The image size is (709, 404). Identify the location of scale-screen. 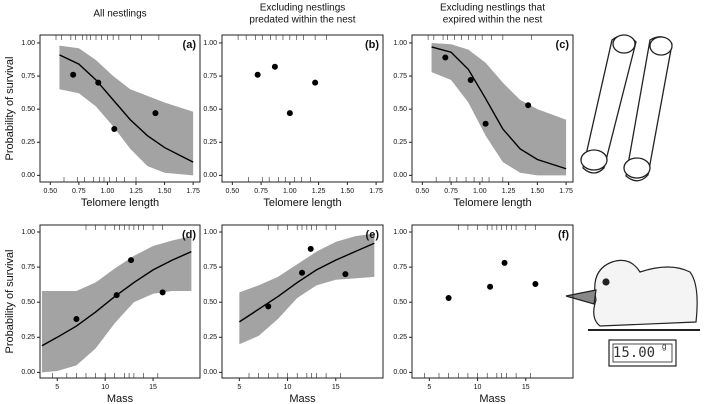
(642, 353).